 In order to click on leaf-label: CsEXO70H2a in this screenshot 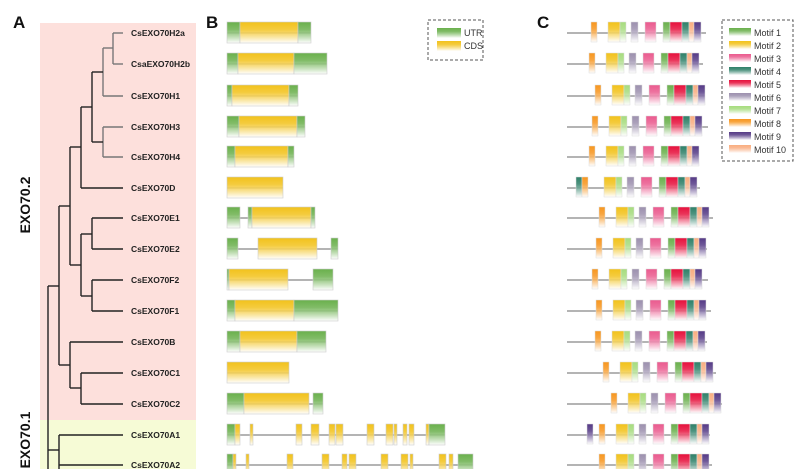, I will do `click(158, 33)`.